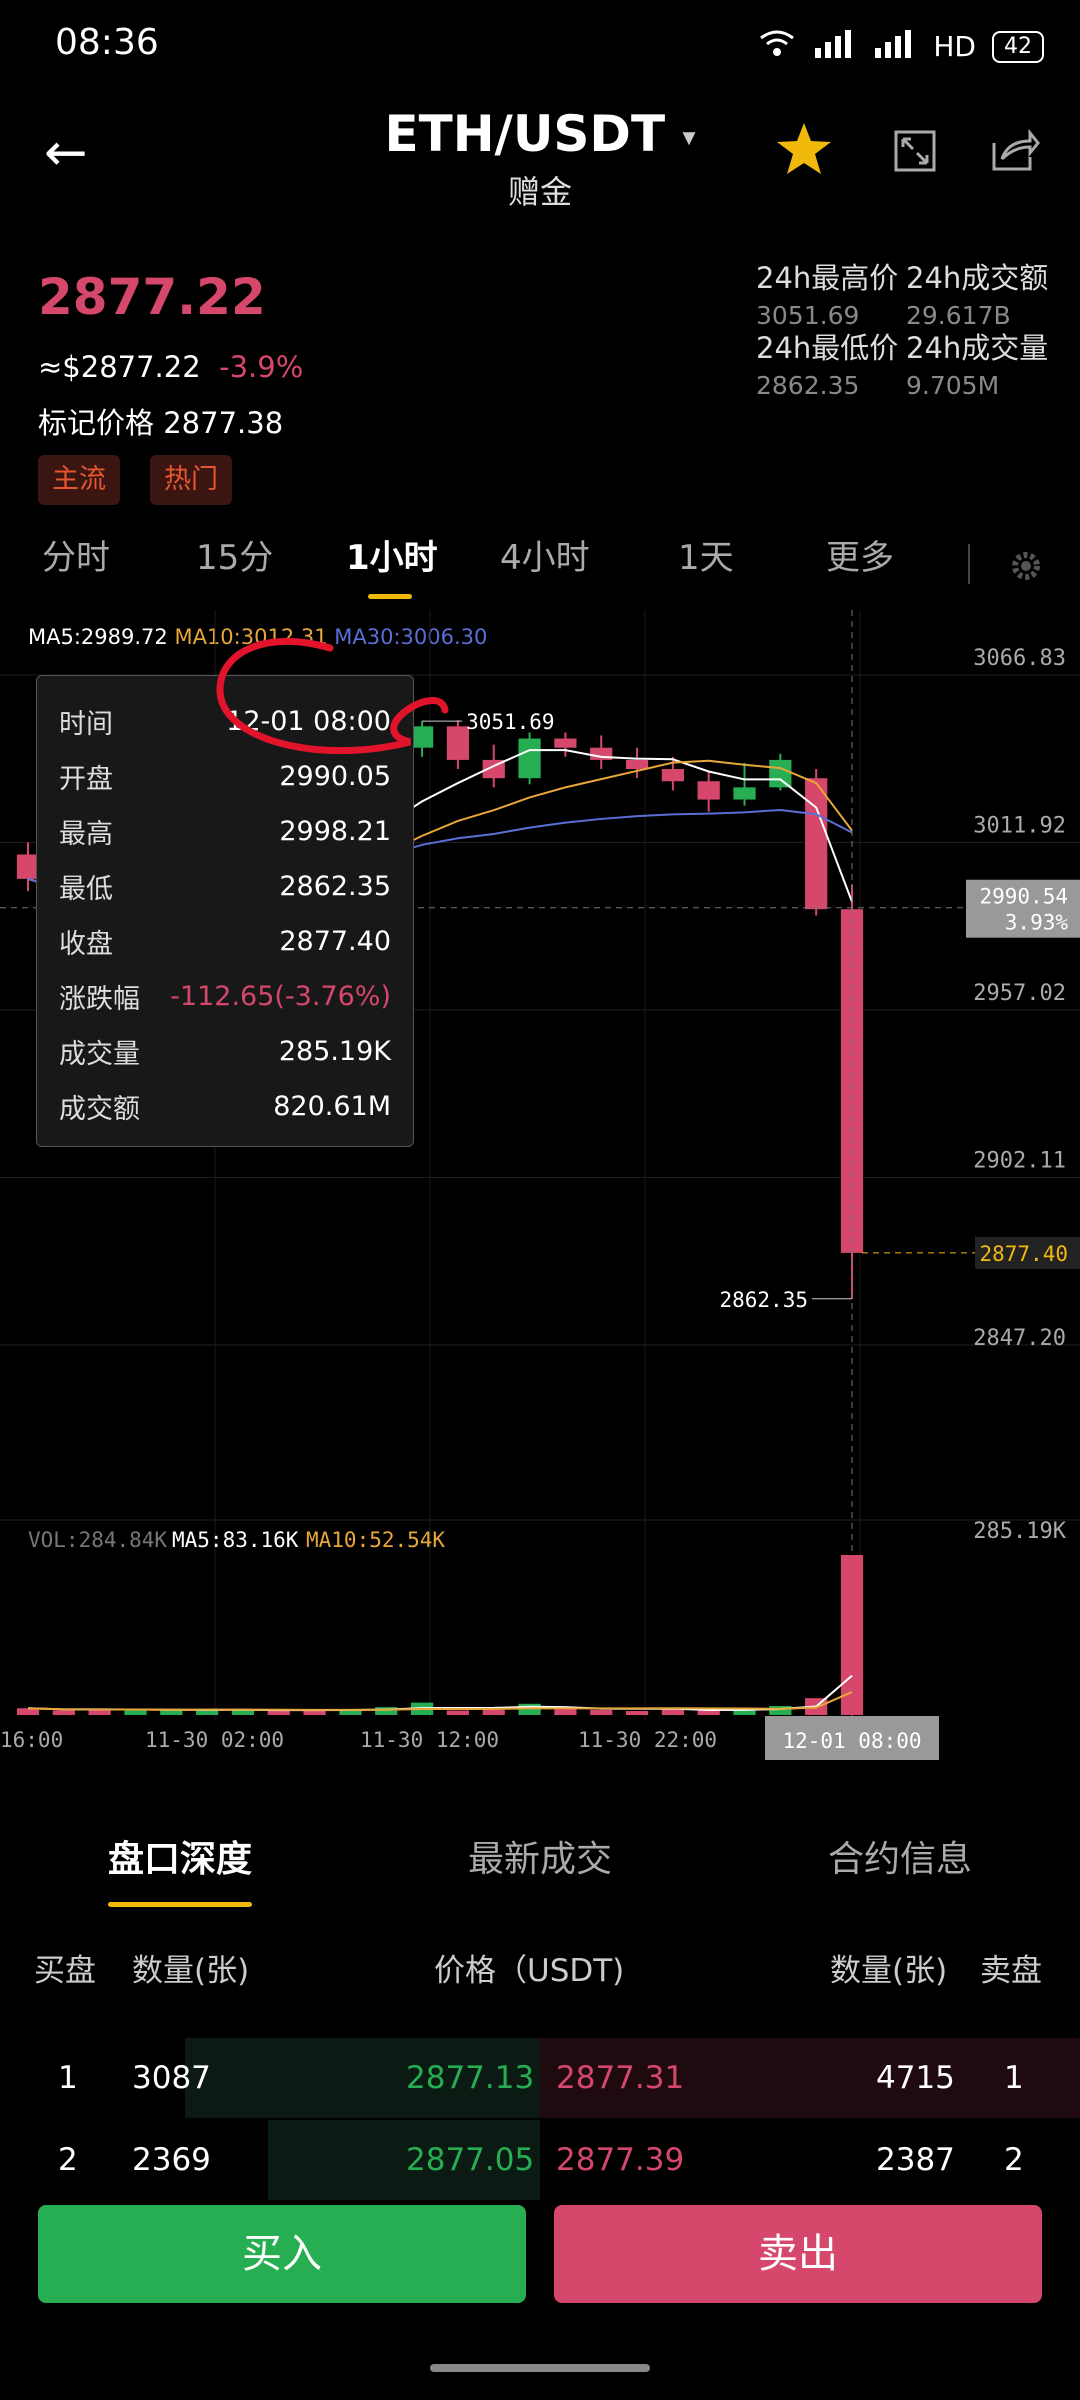  Describe the element at coordinates (86, 779) in the screenshot. I see `tooltip-key: 开盘` at that location.